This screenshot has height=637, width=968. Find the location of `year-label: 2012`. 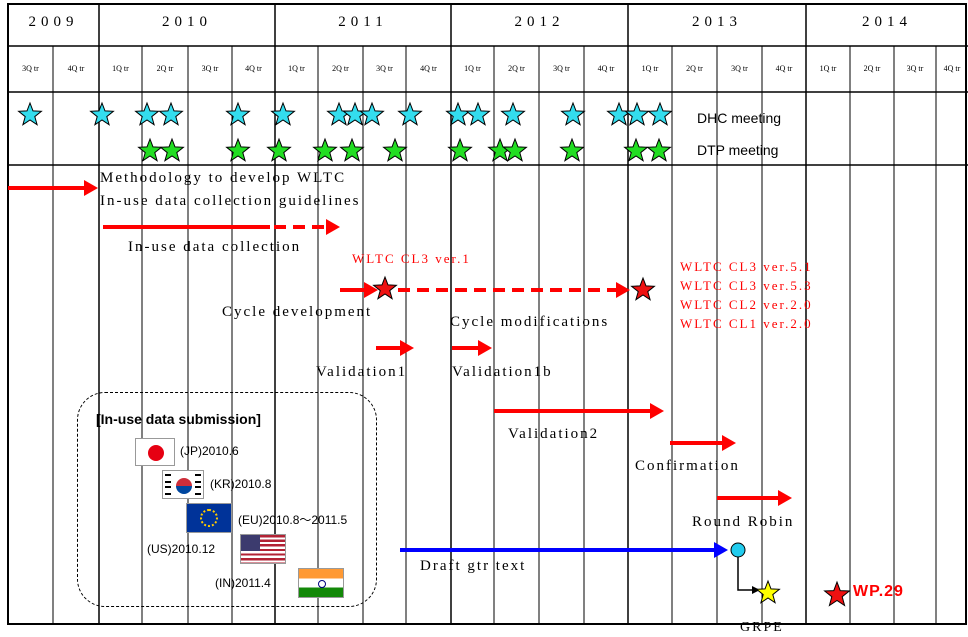

year-label: 2012 is located at coordinates (539, 22).